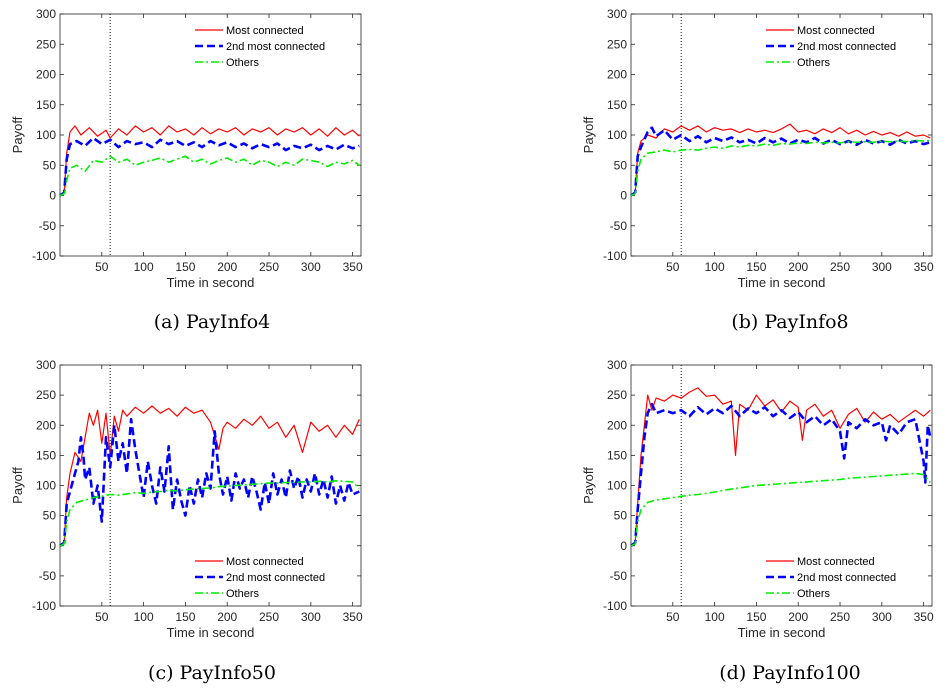 The width and height of the screenshot is (949, 690). Describe the element at coordinates (212, 322) in the screenshot. I see `chart-caption: (a) PayInfo4` at that location.